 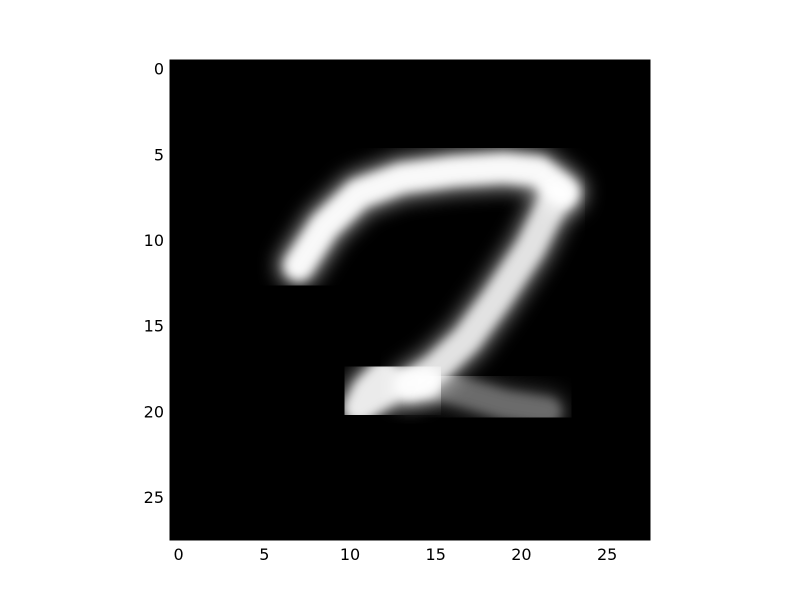 I want to click on x-tick-label: 10, so click(x=350, y=554).